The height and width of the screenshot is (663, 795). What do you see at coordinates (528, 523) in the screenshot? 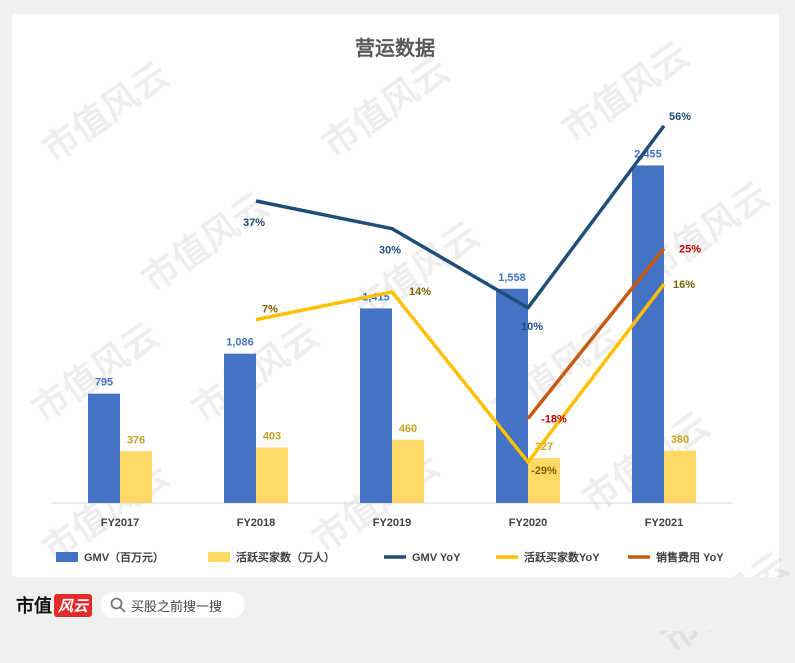
I see `x-tick-label: FY2020` at bounding box center [528, 523].